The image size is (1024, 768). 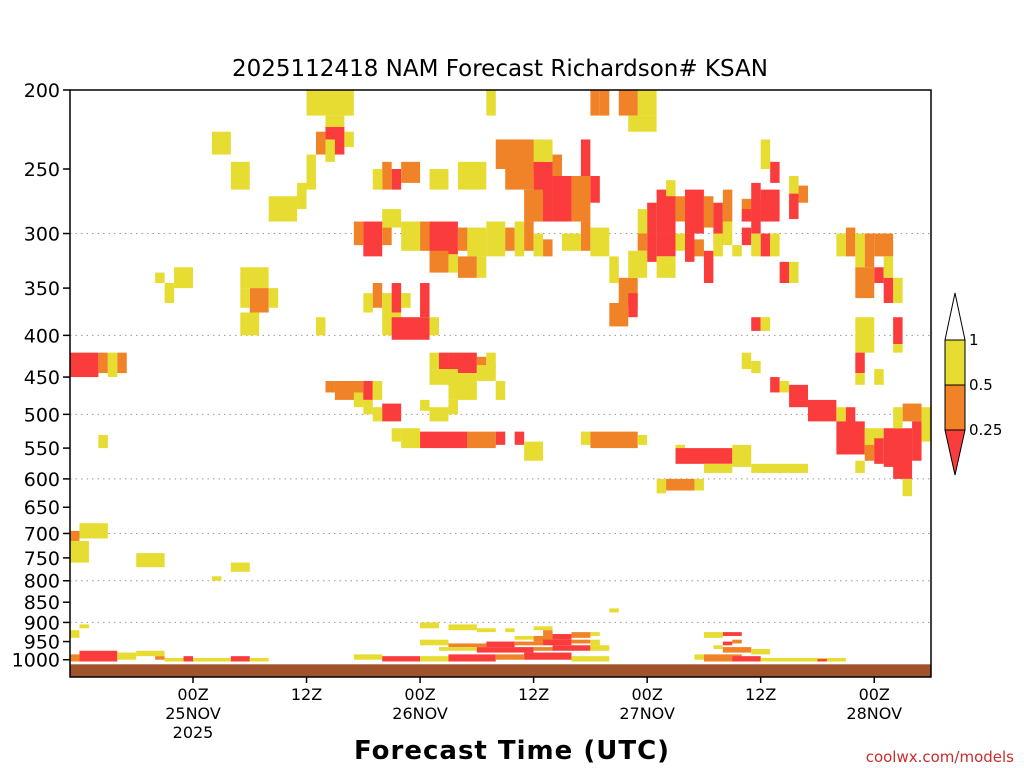 What do you see at coordinates (874, 713) in the screenshot?
I see `x-tick-label: 28NOV` at bounding box center [874, 713].